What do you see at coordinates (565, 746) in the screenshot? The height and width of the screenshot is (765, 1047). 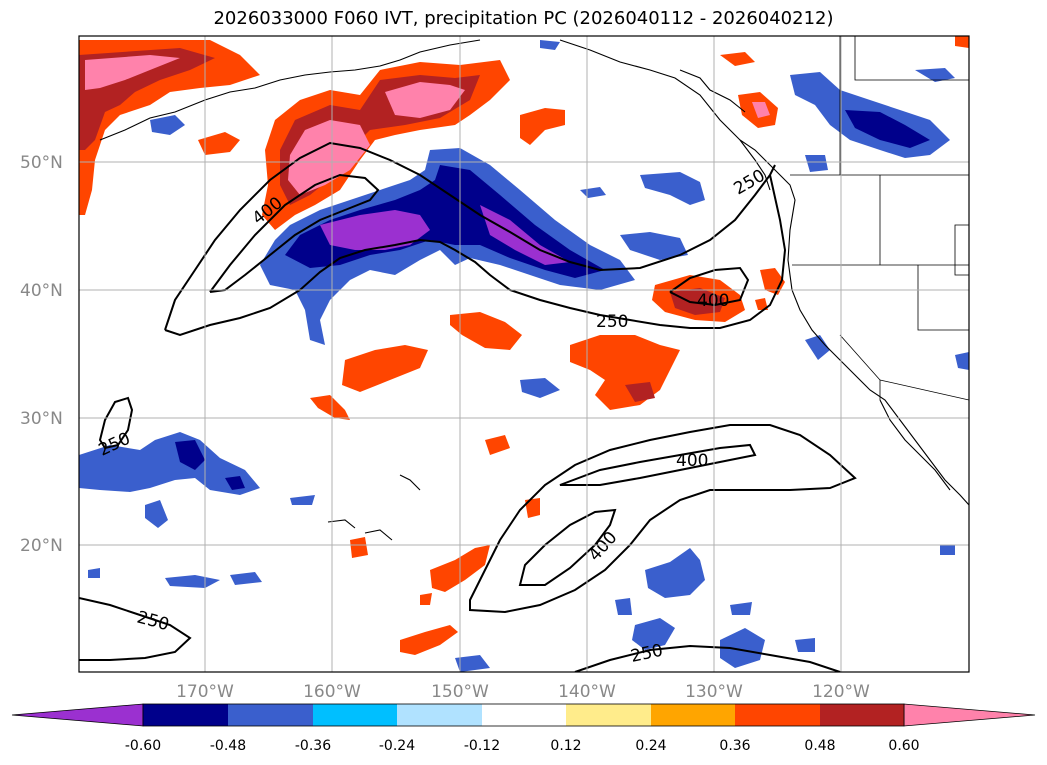 I see `colorbar-tick: 0.12` at bounding box center [565, 746].